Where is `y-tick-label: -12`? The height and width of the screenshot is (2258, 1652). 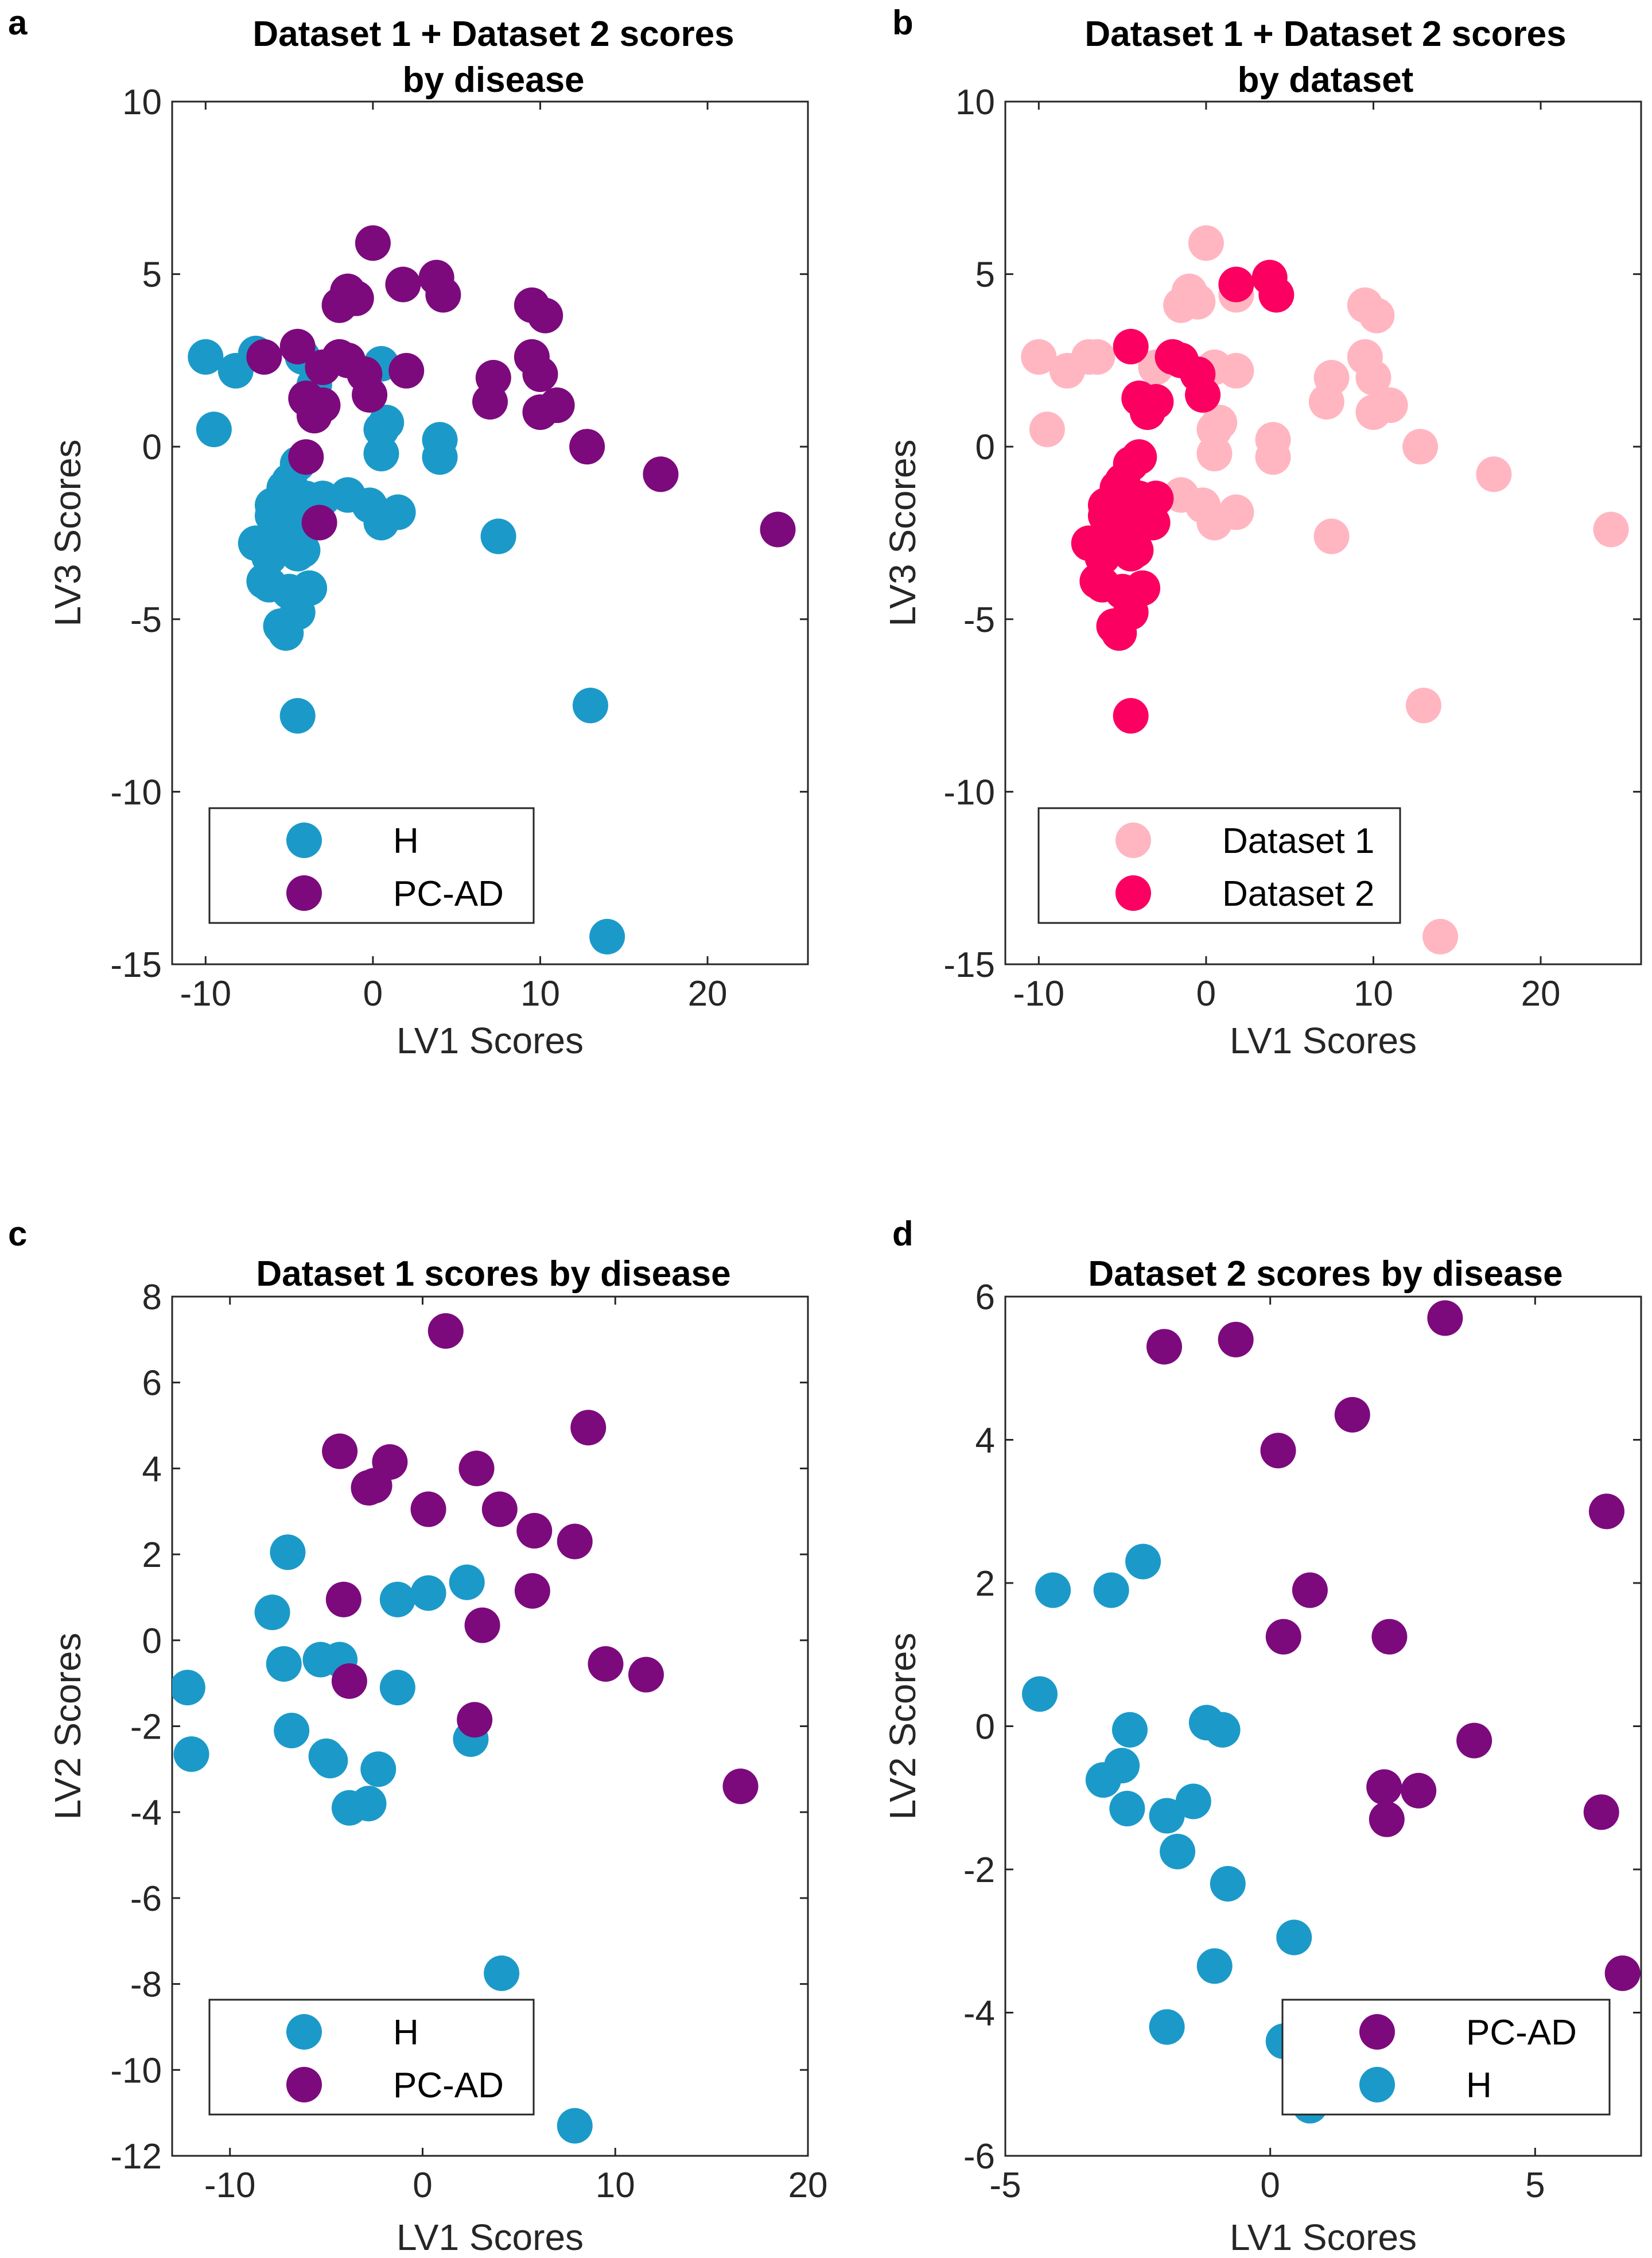 y-tick-label: -12 is located at coordinates (136, 2156).